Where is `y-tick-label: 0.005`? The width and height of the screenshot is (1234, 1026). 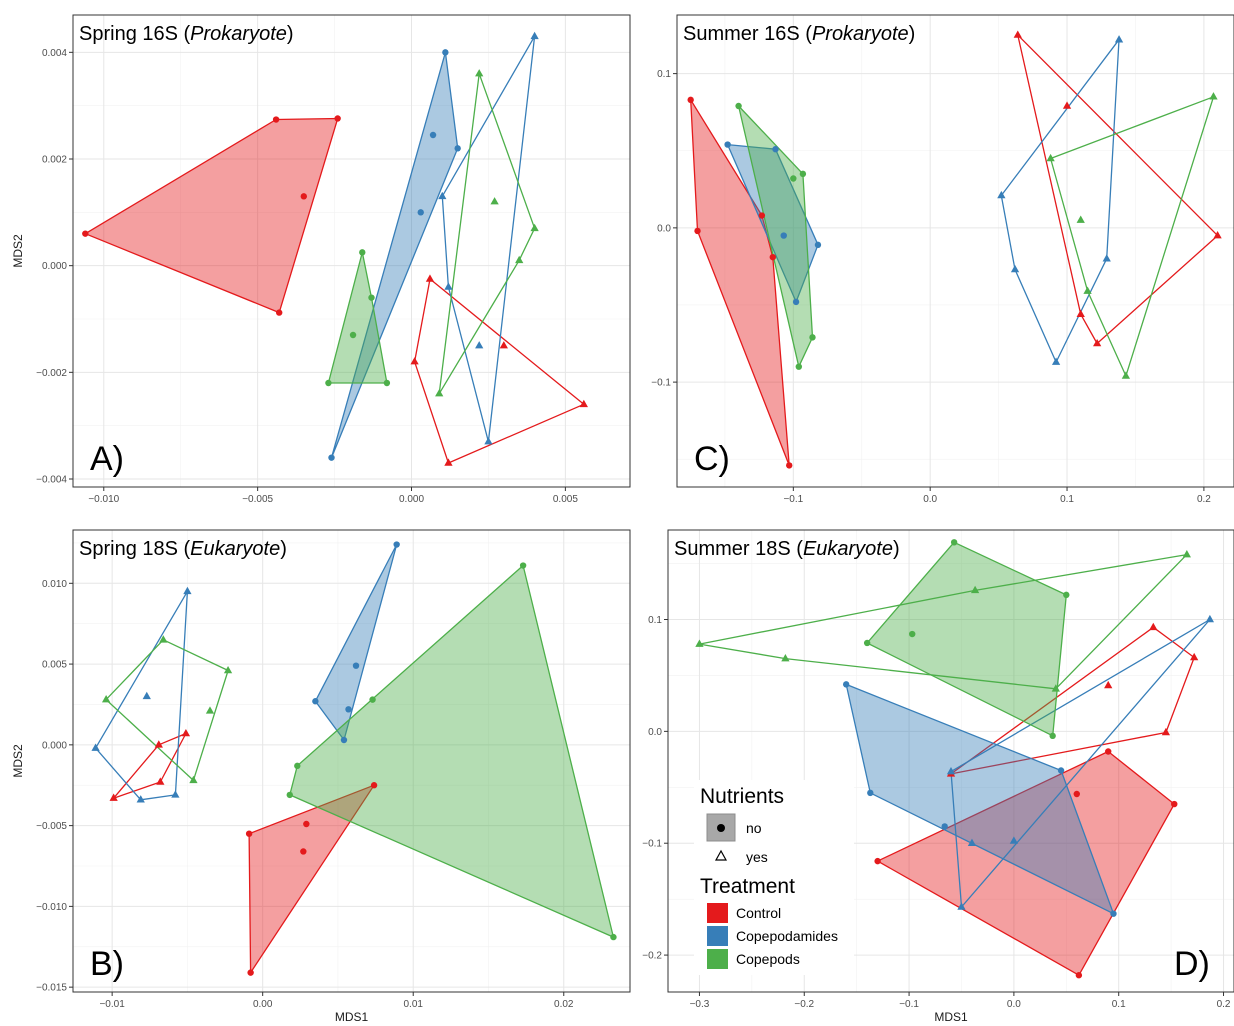
y-tick-label: 0.005 is located at coordinates (54, 665).